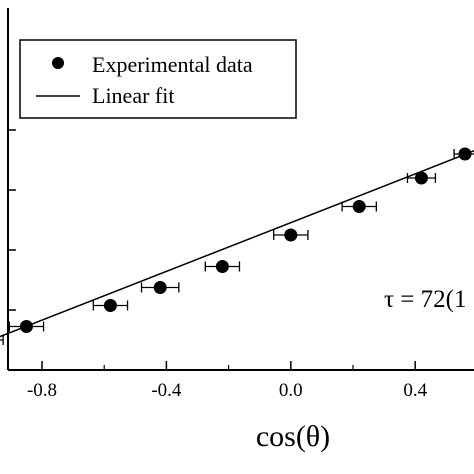 The width and height of the screenshot is (474, 474). Describe the element at coordinates (58, 63) in the screenshot. I see `legend-marker-experimental` at that location.